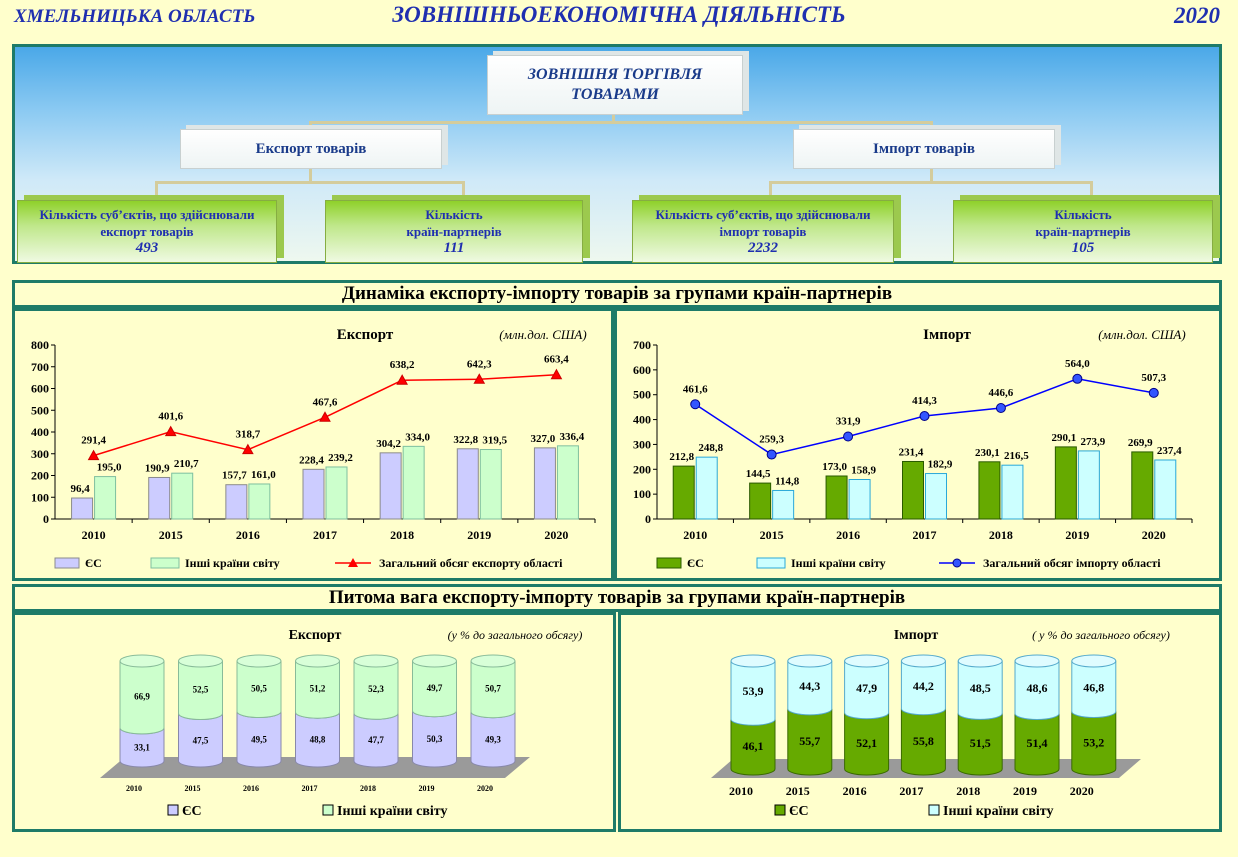 The width and height of the screenshot is (1238, 857). Describe the element at coordinates (911, 452) in the screenshot. I see `bar-eu-label: 231,4` at that location.